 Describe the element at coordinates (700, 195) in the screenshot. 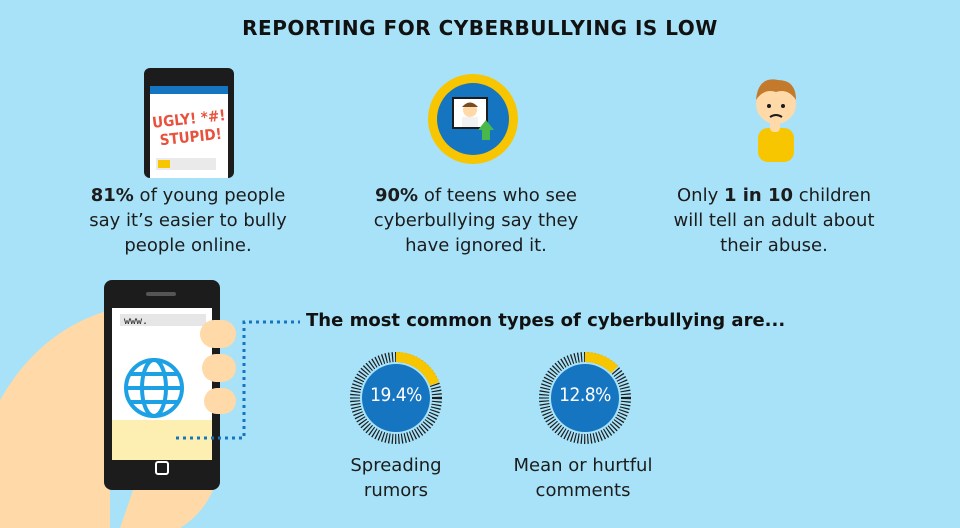

I see `stat-text: Only` at that location.